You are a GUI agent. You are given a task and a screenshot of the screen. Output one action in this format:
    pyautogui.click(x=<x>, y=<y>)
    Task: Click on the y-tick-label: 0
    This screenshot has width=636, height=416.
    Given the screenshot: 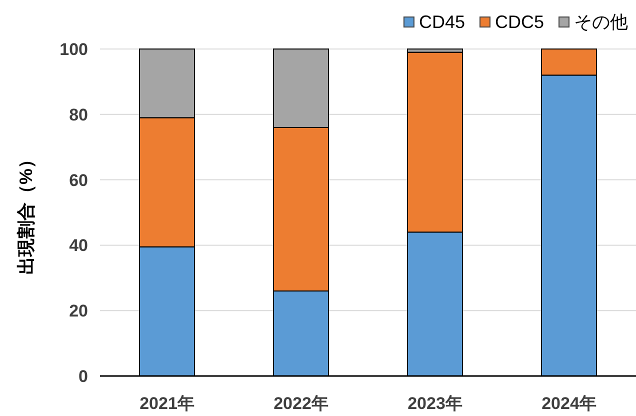 What is the action you would take?
    pyautogui.click(x=83, y=376)
    